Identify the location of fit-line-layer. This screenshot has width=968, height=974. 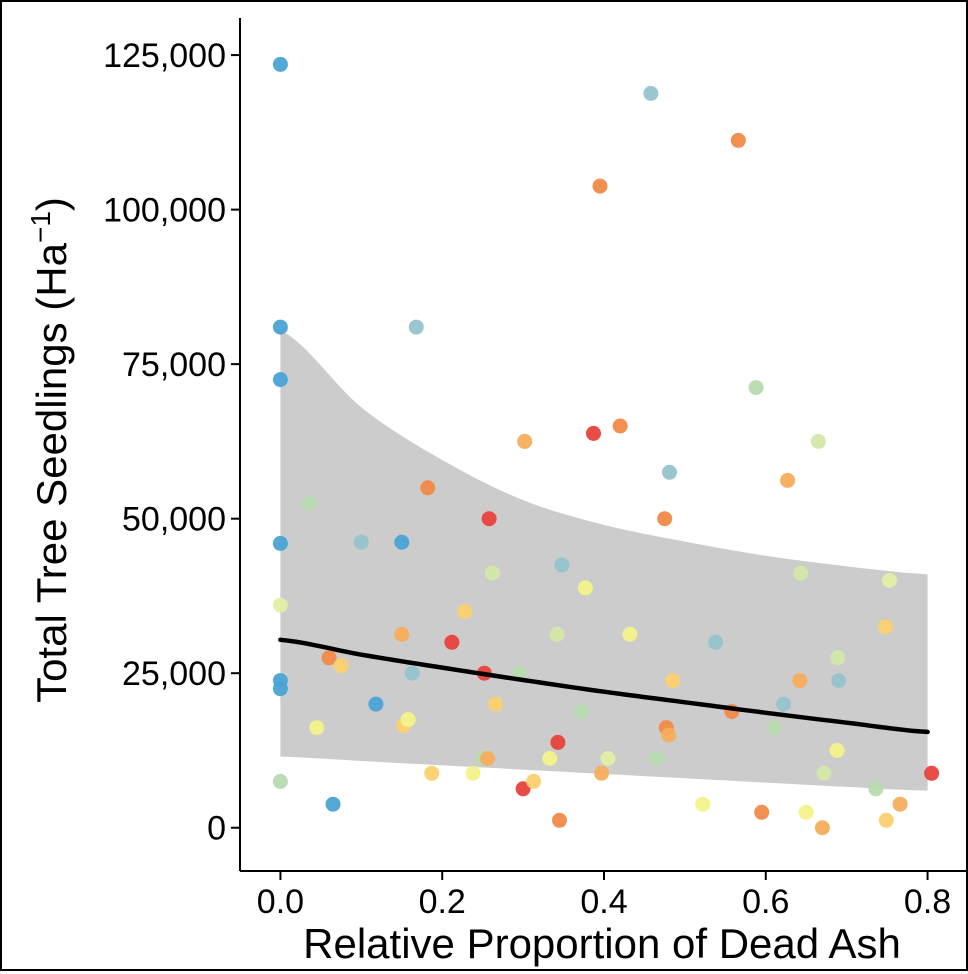
(604, 686).